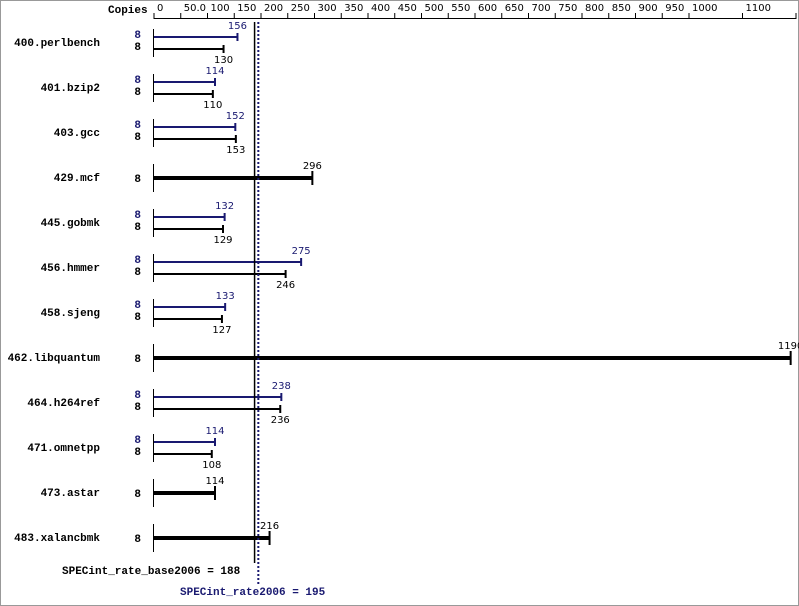 The width and height of the screenshot is (799, 606). I want to click on x-tick-label: 600, so click(487, 8).